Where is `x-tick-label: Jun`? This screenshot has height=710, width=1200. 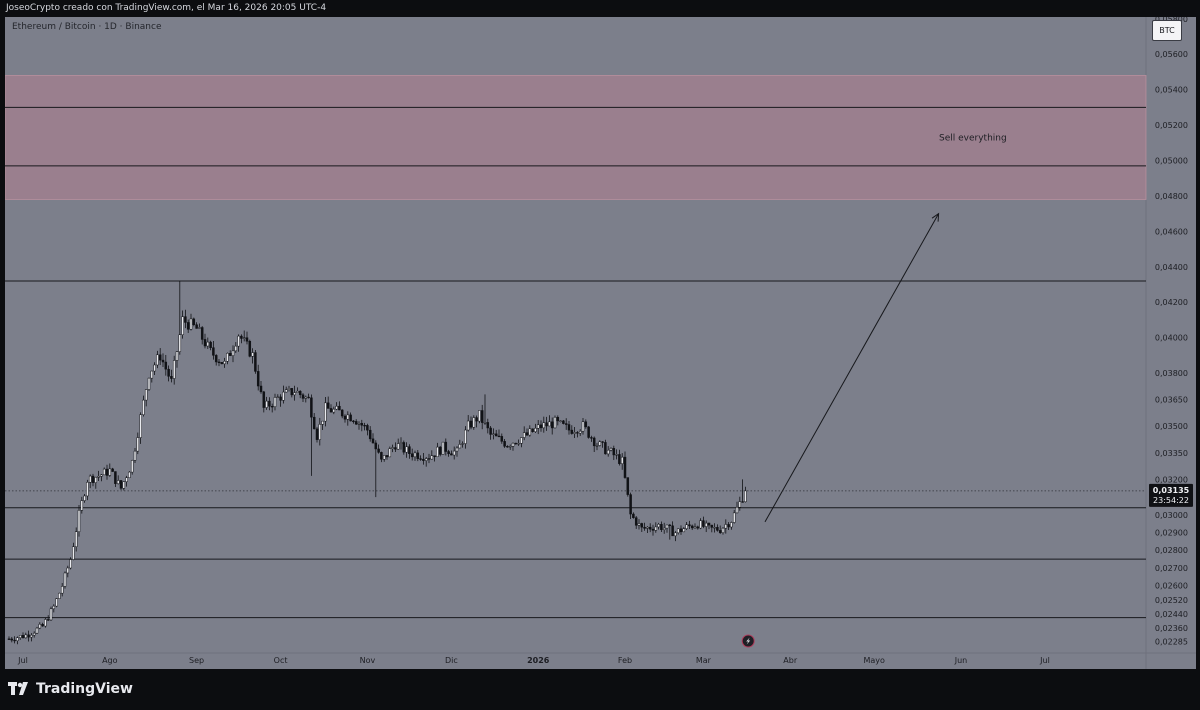
x-tick-label: Jun is located at coordinates (961, 660).